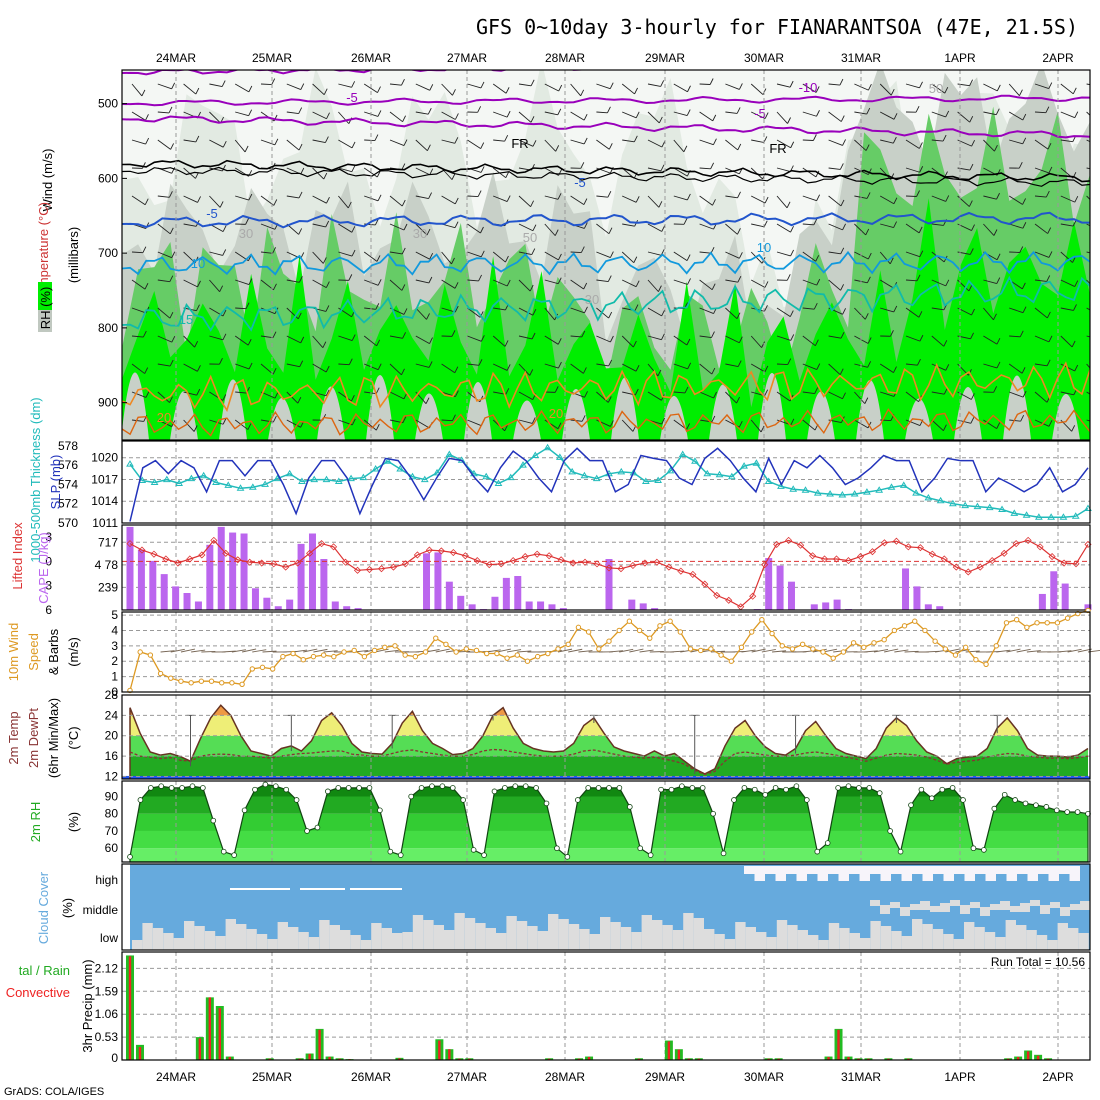 The image size is (1100, 1100). I want to click on ylabel-thickness: 1000-500mb Thickness (dm), so click(35, 479).